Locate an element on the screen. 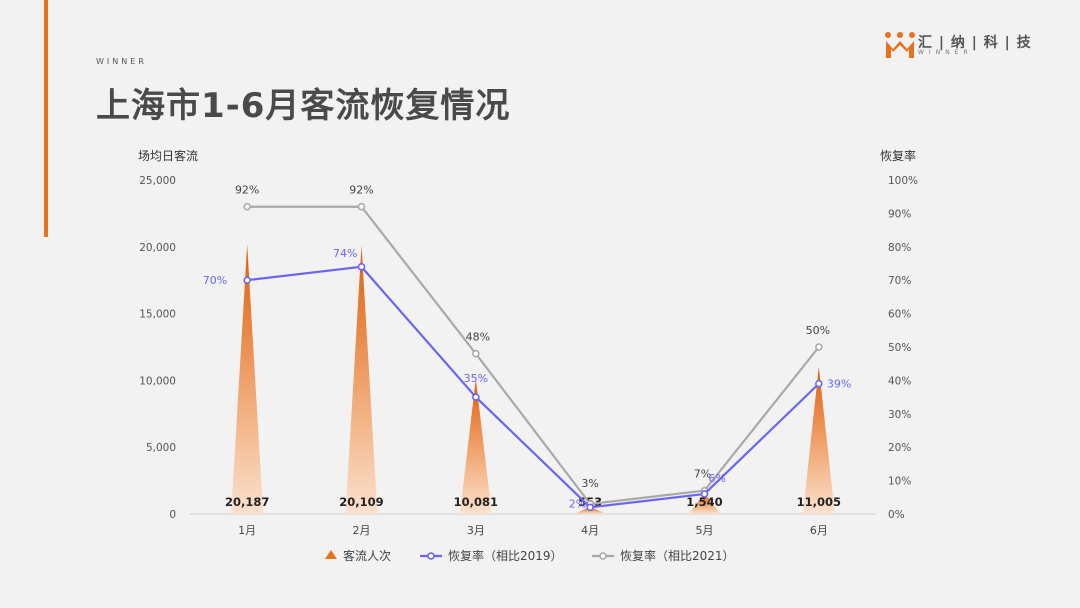 The image size is (1080, 608). y-left-tick-label: 0 is located at coordinates (172, 515).